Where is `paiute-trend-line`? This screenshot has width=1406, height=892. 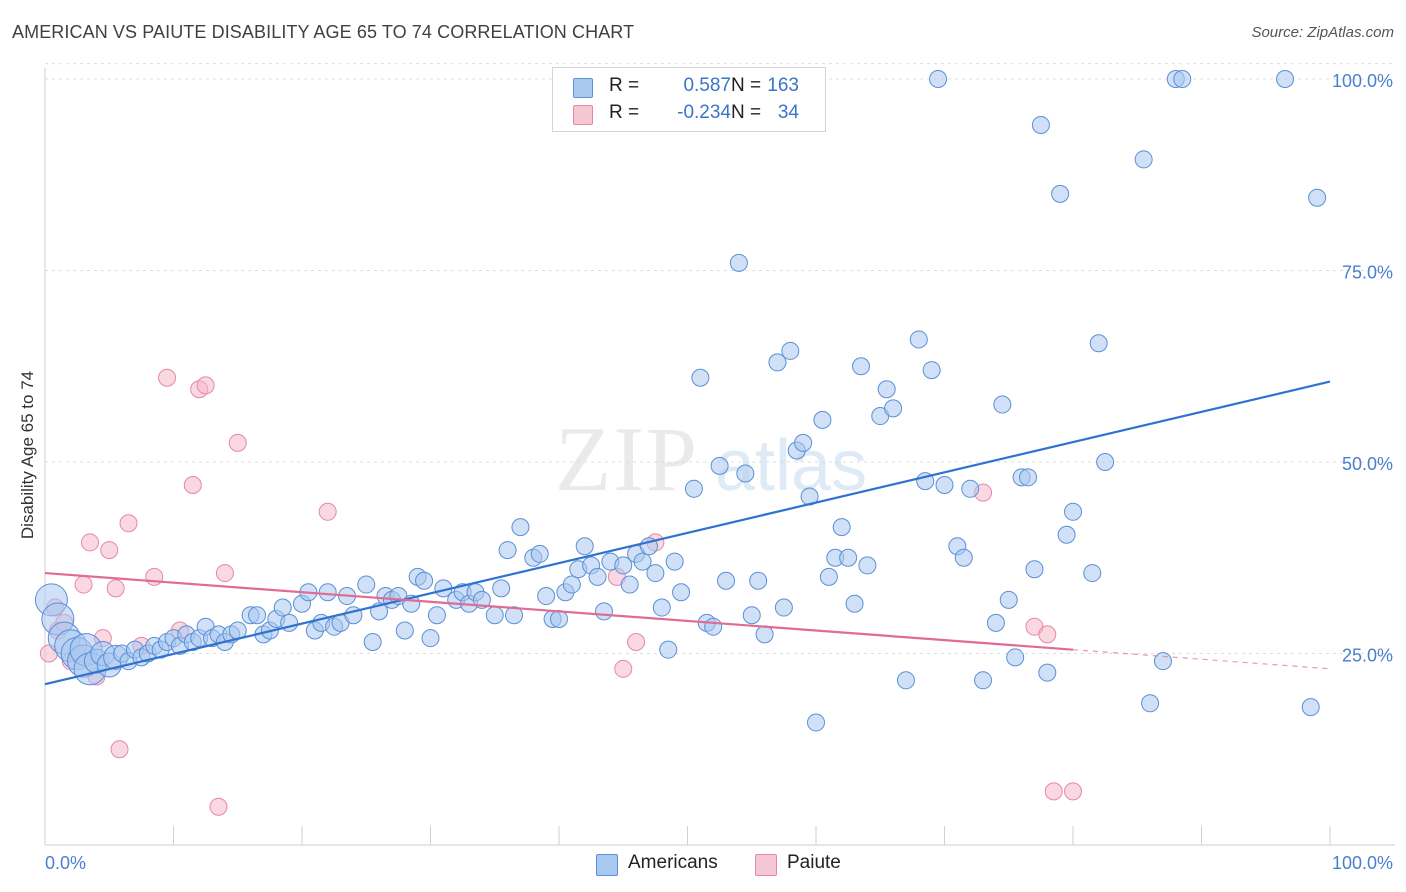 paiute-trend-line is located at coordinates (559, 611).